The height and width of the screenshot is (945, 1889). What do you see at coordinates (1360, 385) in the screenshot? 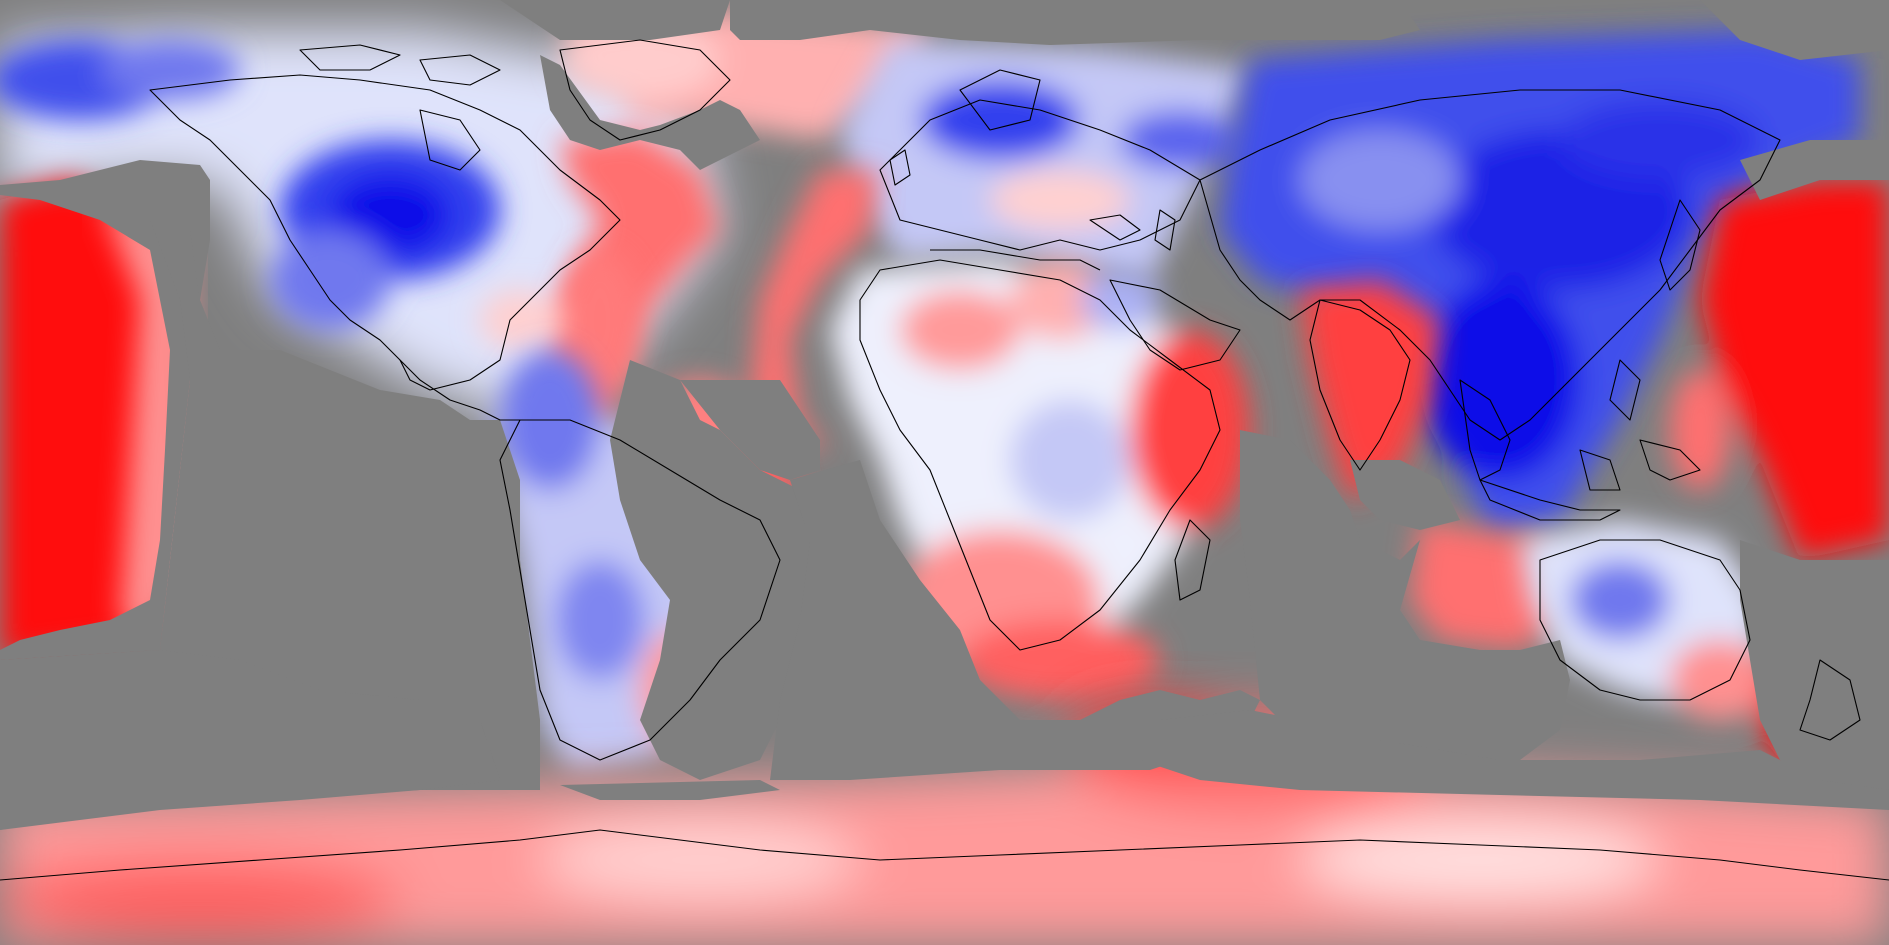
I see `coastline-india` at bounding box center [1360, 385].